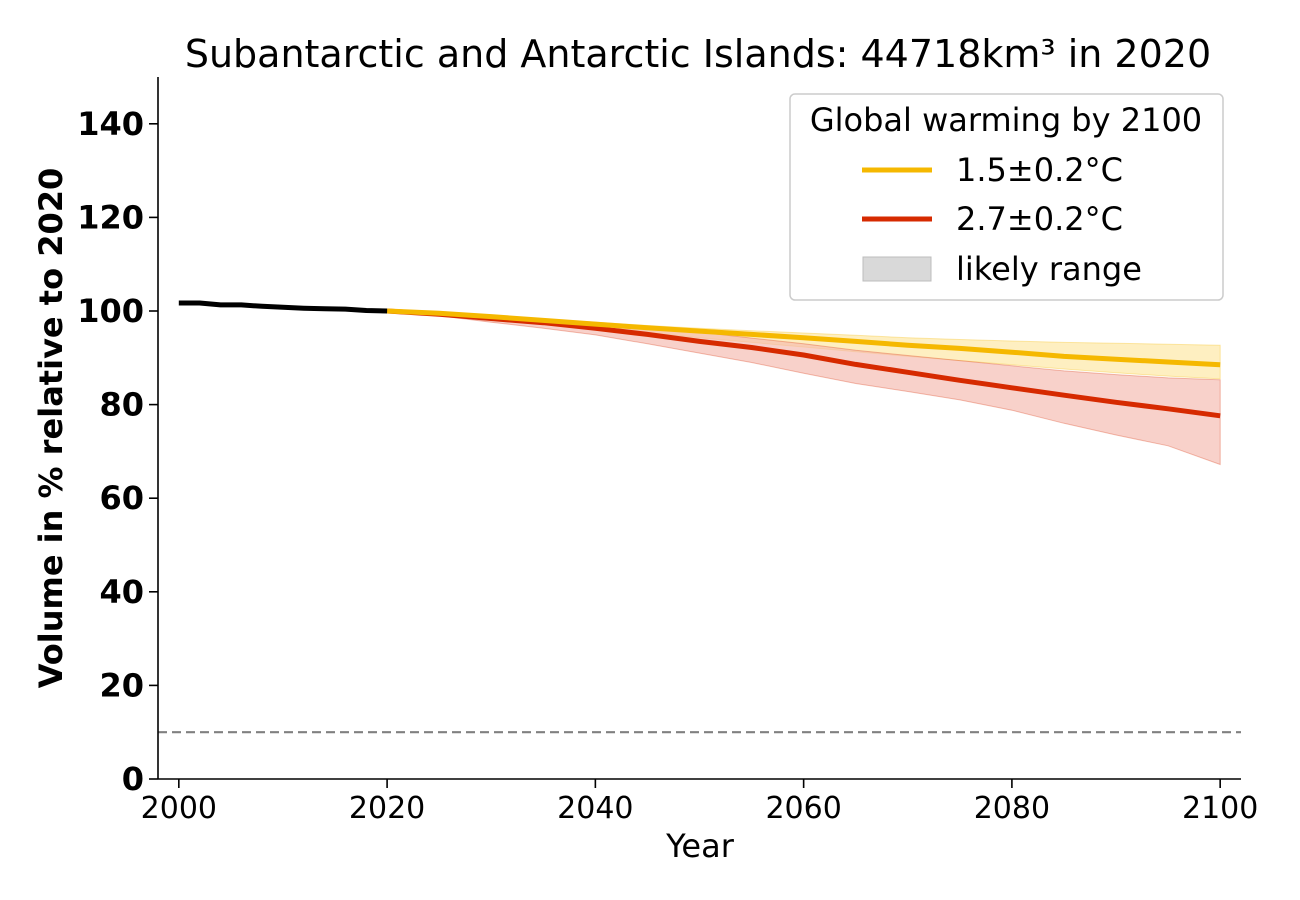 This screenshot has width=1300, height=900. What do you see at coordinates (110, 311) in the screenshot?
I see `y-tick-label: 100` at bounding box center [110, 311].